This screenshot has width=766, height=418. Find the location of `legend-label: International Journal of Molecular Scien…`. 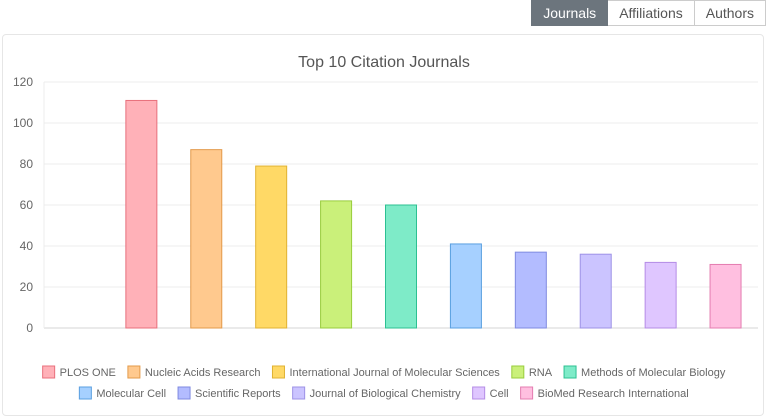

legend-label: International Journal of Molecular Scien… is located at coordinates (394, 373).